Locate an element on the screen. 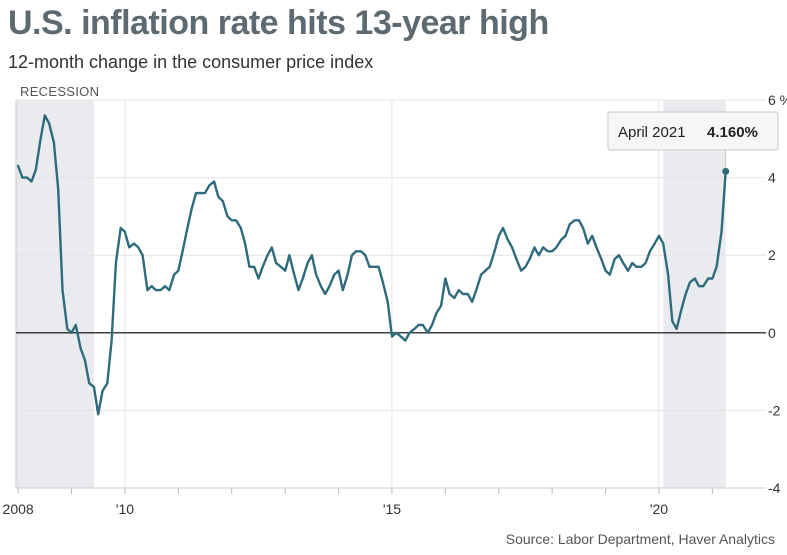 Image resolution: width=787 pixels, height=555 pixels. y-tick-label: 6 % is located at coordinates (777, 100).